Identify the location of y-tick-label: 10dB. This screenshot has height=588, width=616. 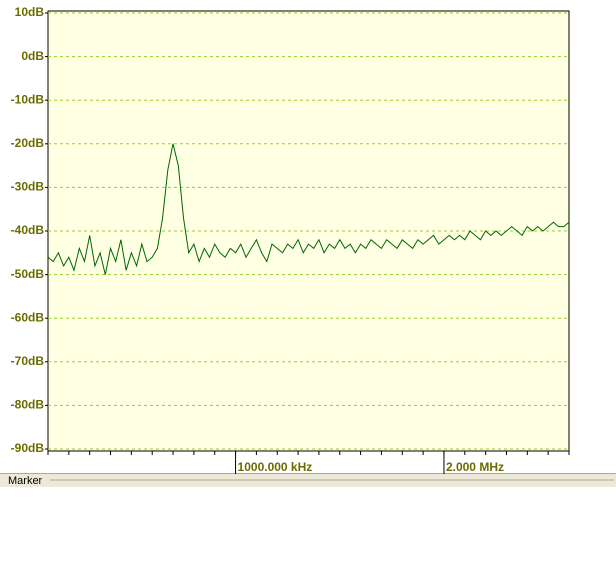
(30, 12).